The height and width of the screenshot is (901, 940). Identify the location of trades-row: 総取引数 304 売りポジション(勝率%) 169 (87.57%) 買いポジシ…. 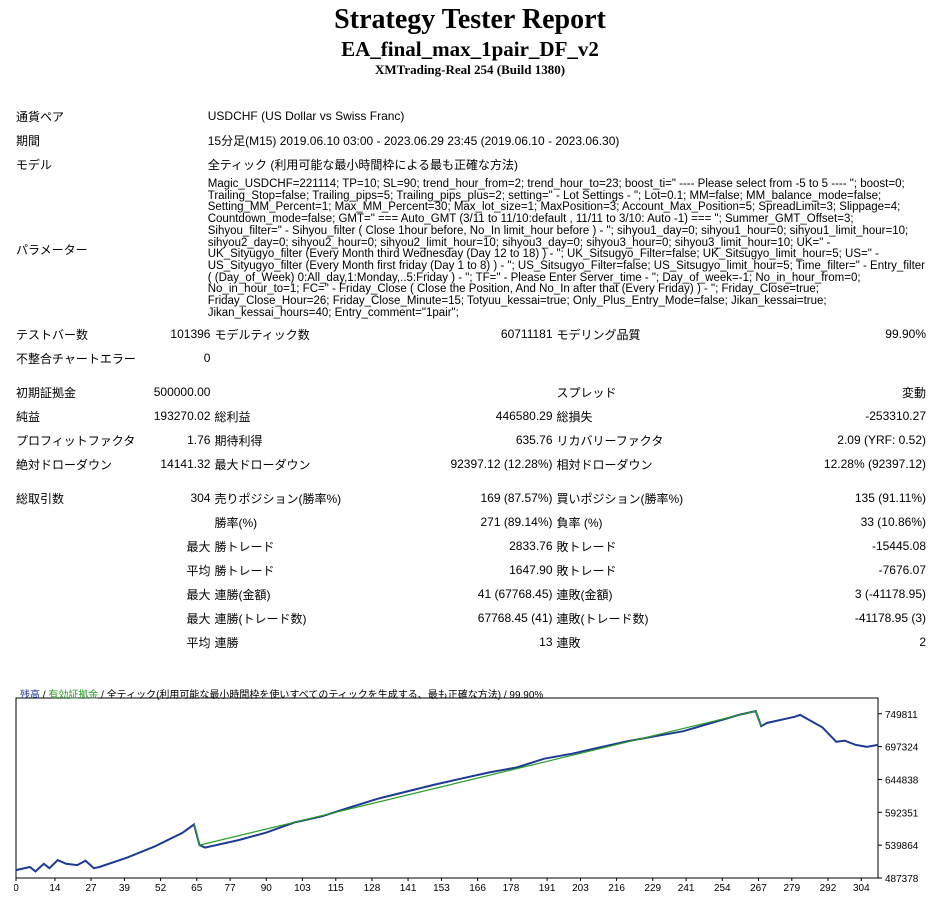
(471, 498).